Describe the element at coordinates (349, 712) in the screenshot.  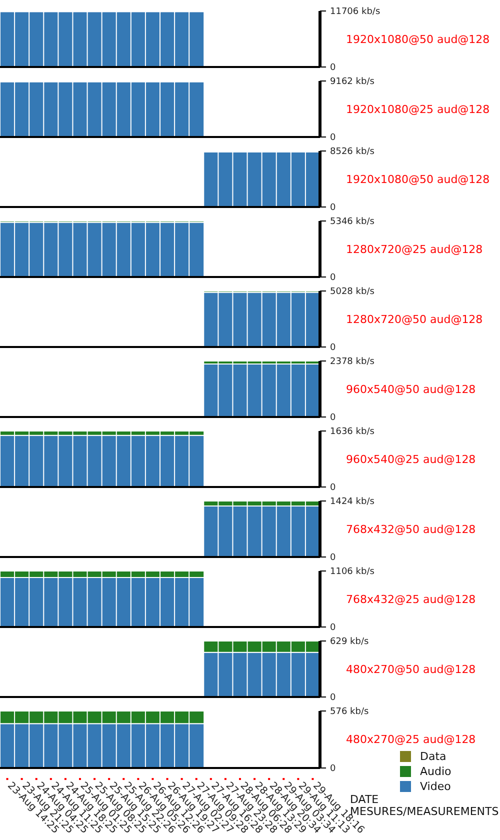
I see `y-tick-label: 576 kb/s` at that location.